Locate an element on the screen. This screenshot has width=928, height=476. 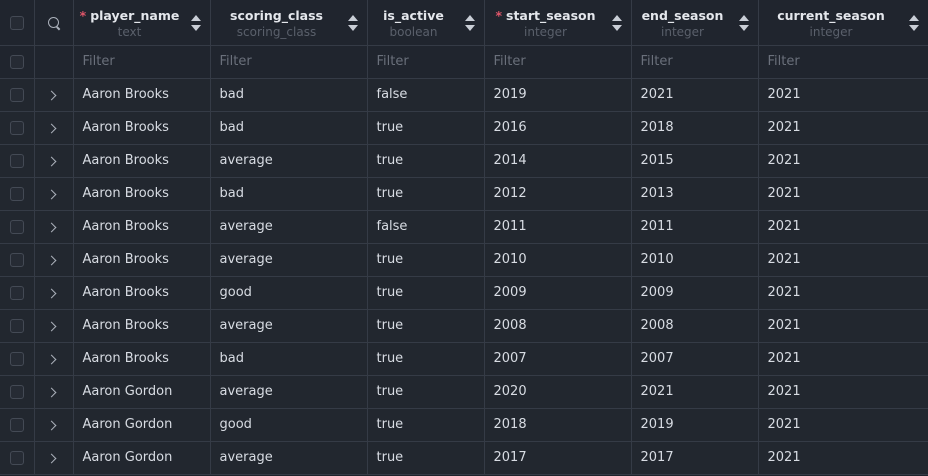
cell-end-season: 2017 is located at coordinates (695, 458).